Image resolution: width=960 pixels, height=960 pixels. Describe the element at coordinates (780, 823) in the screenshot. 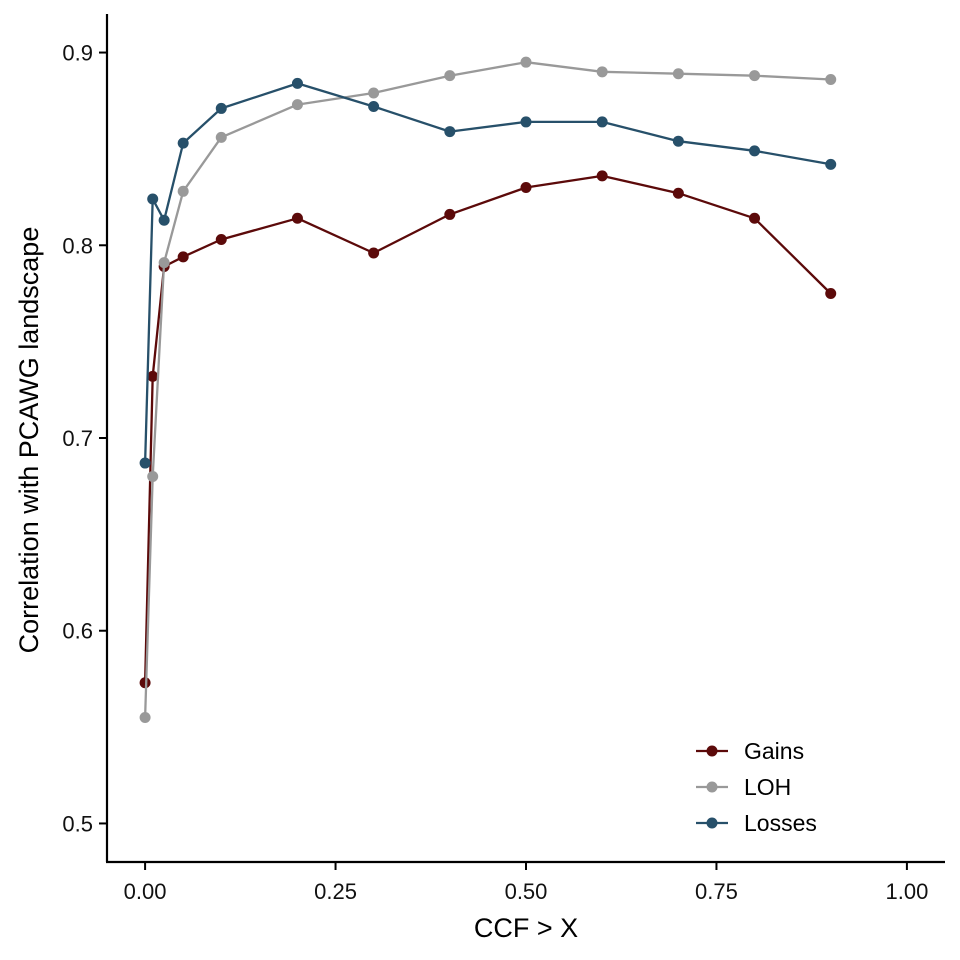

I see `legend-label: Losses` at that location.